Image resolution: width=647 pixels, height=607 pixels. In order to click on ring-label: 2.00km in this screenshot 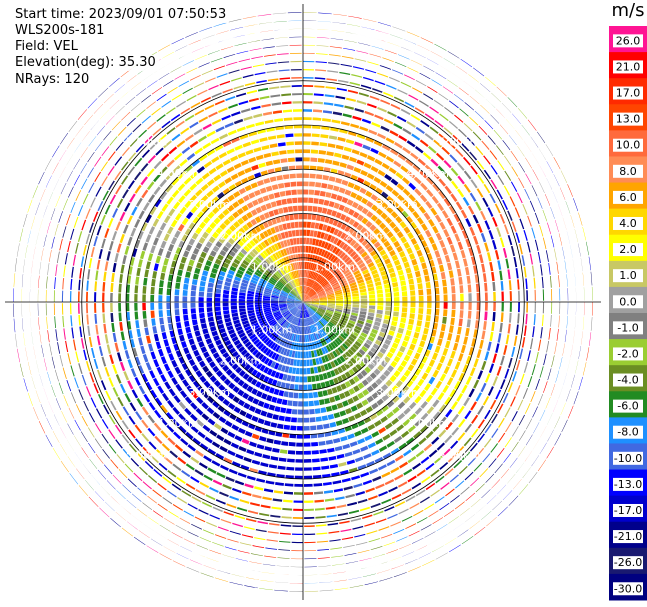, I will do `click(241, 361)`.